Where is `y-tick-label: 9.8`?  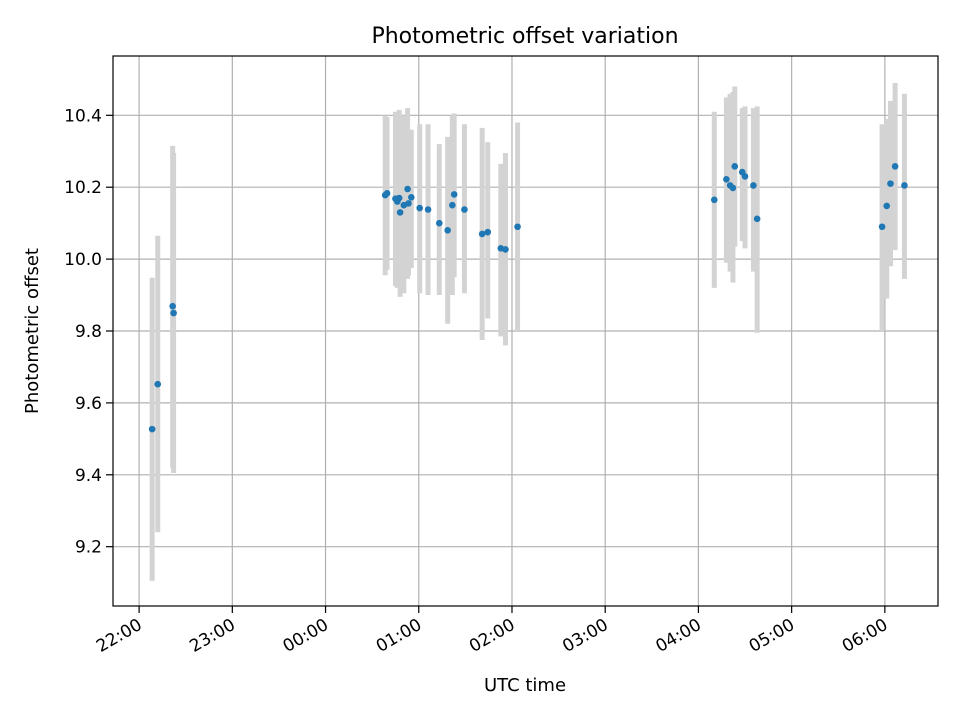
y-tick-label: 9.8 is located at coordinates (88, 332).